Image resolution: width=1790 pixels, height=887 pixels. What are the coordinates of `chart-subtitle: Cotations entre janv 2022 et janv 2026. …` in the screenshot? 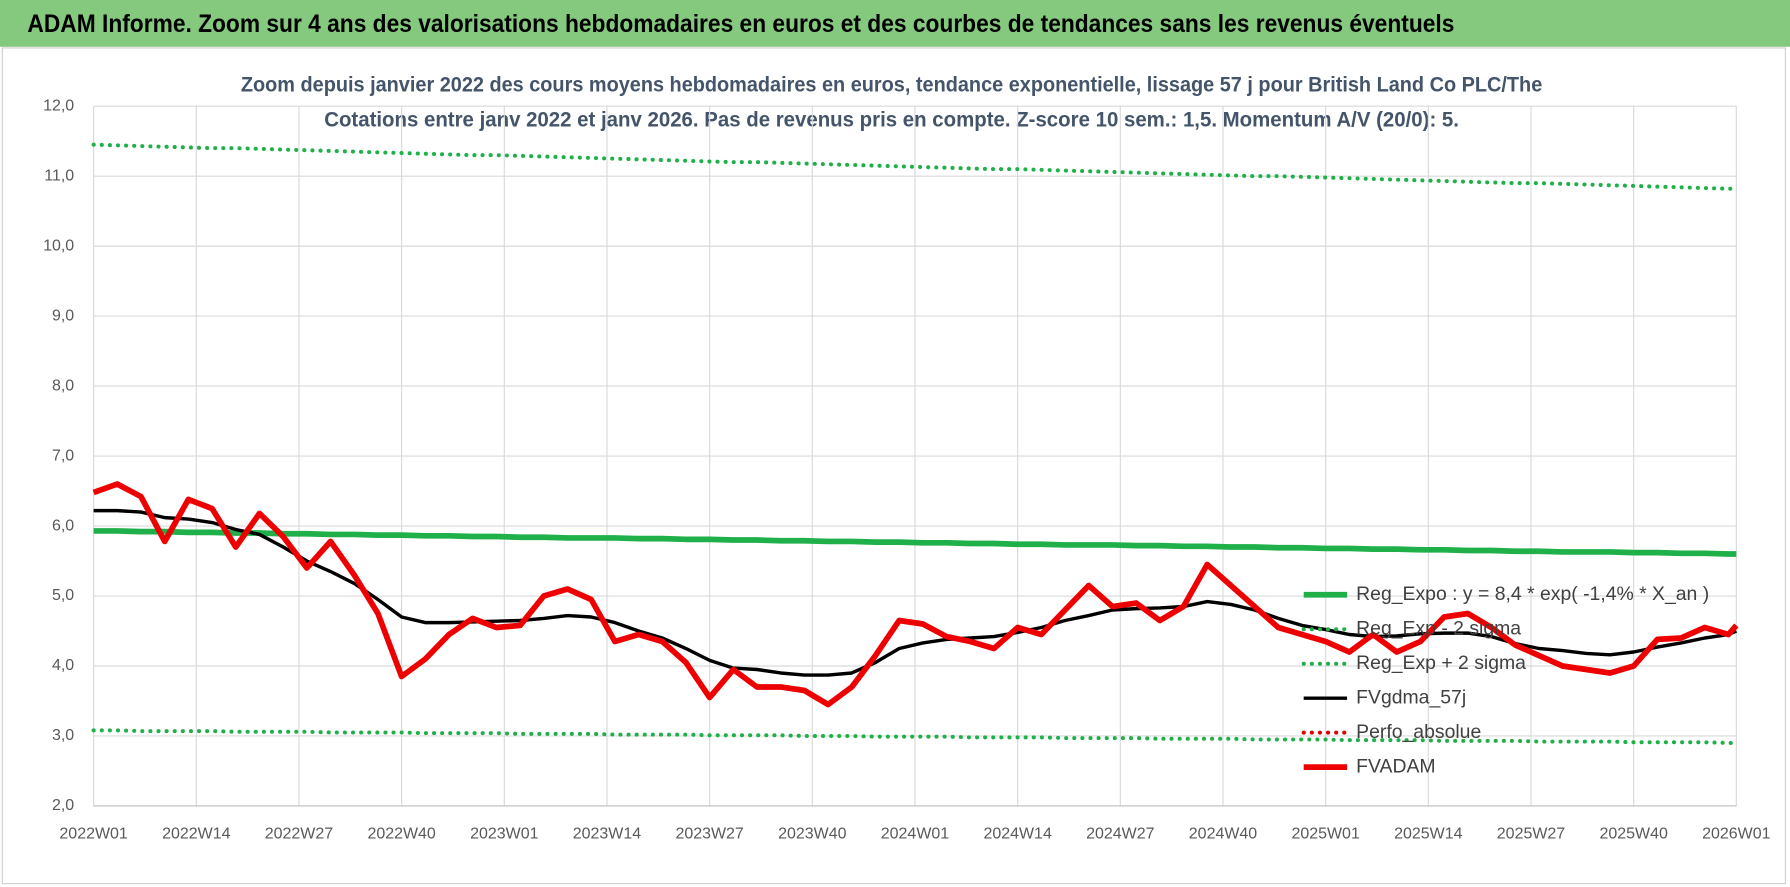 It's located at (891, 119).